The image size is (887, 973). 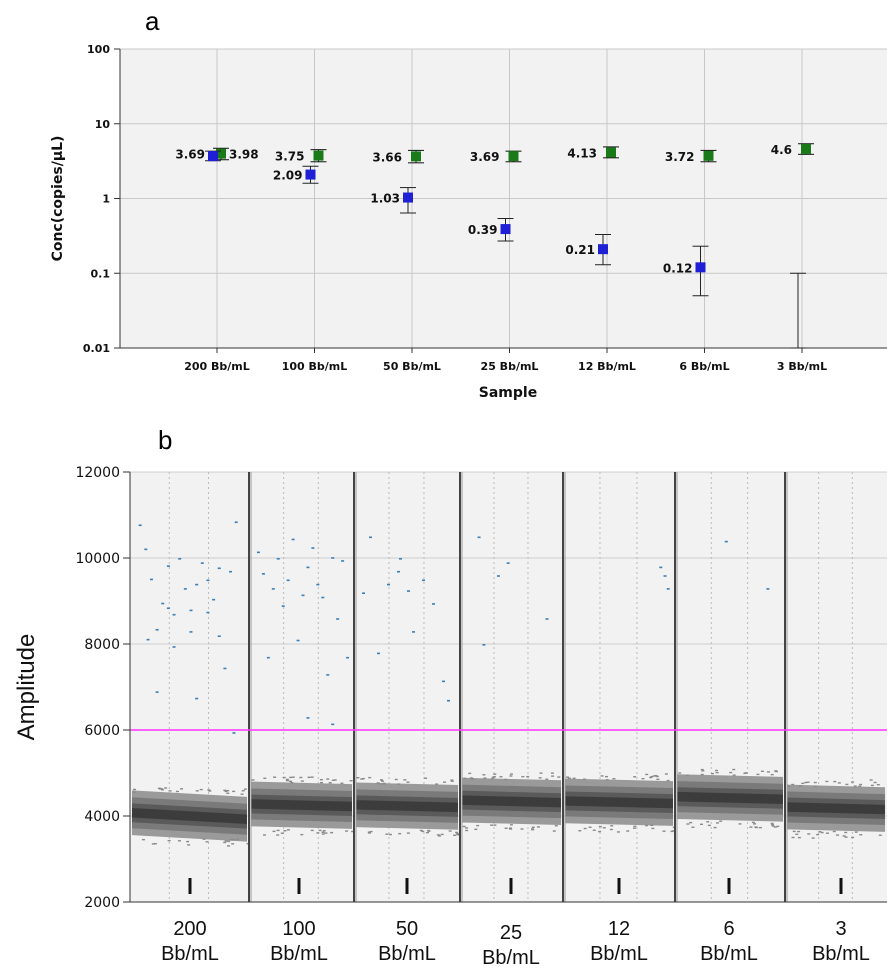 I want to click on y-tick-label: 1, so click(x=106, y=199).